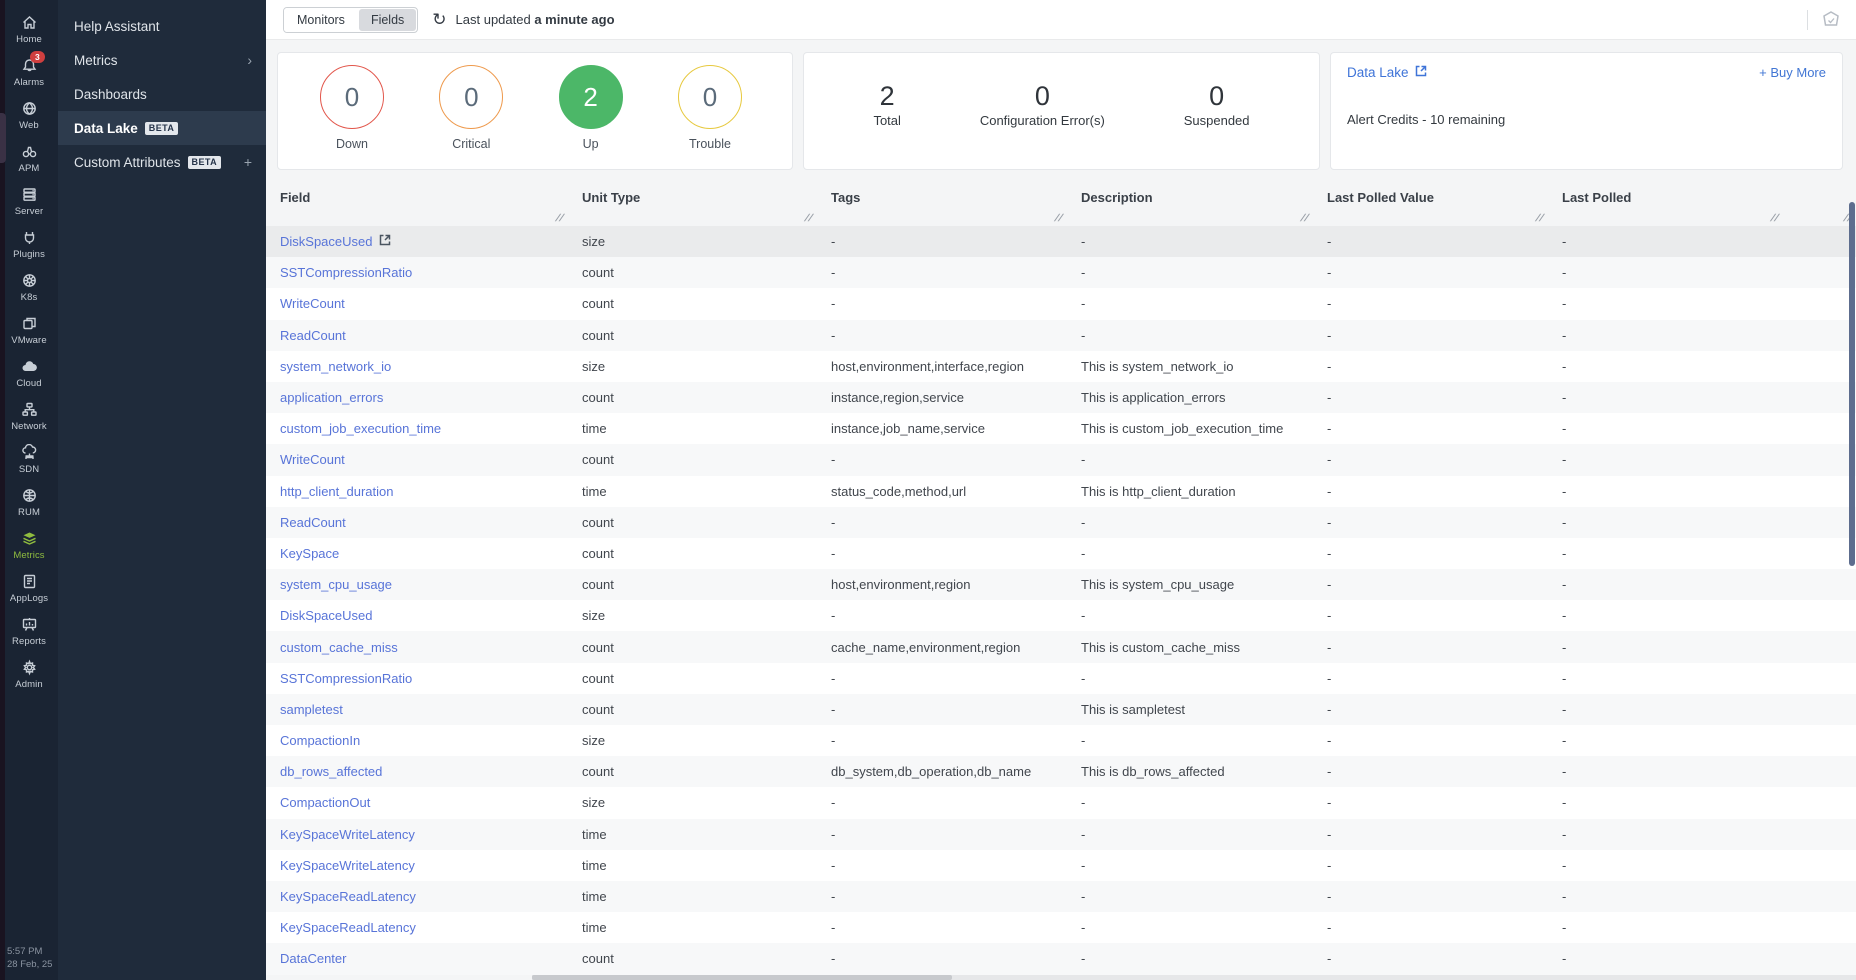  I want to click on vertical-scrollbar-thumb, so click(1852, 384).